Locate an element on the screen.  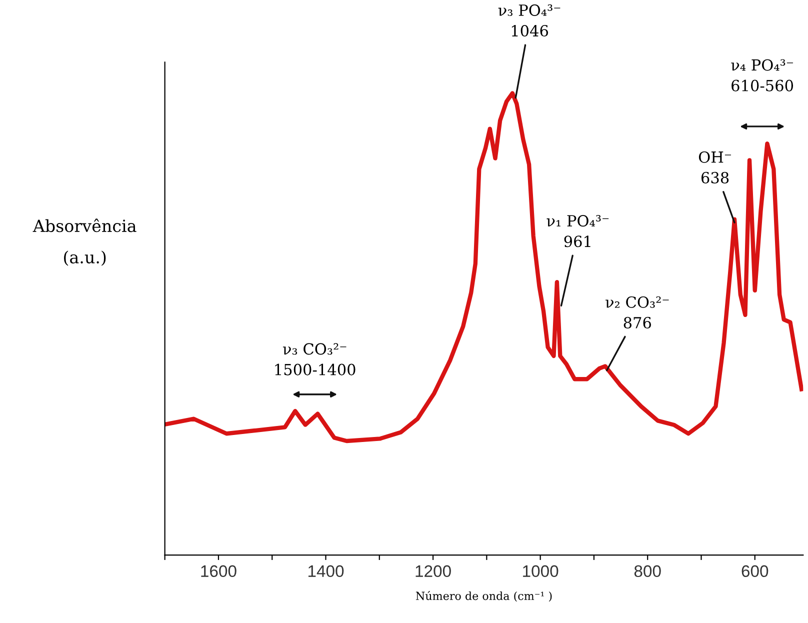
x-axis-title: Número de onda (cm⁻¹ ) is located at coordinates (484, 596).